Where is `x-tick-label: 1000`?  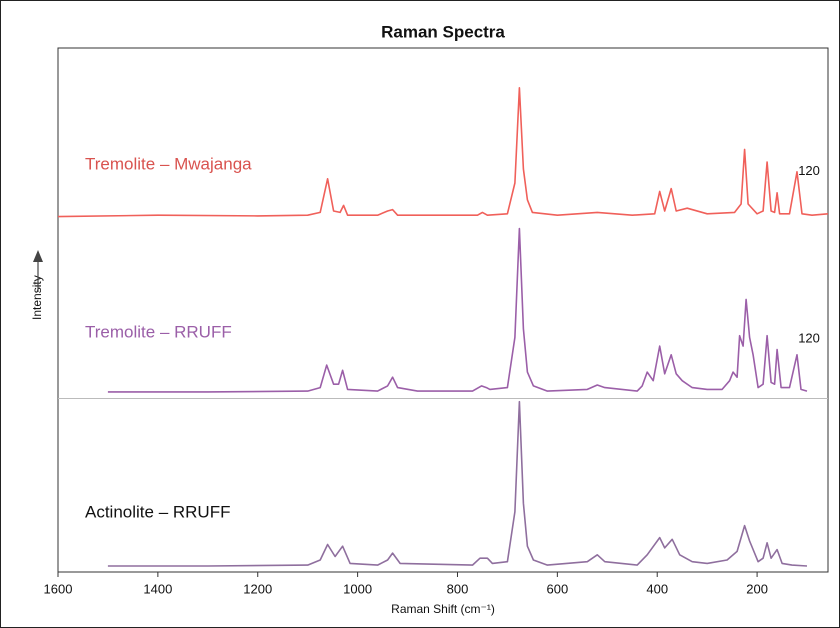
x-tick-label: 1000 is located at coordinates (357, 588).